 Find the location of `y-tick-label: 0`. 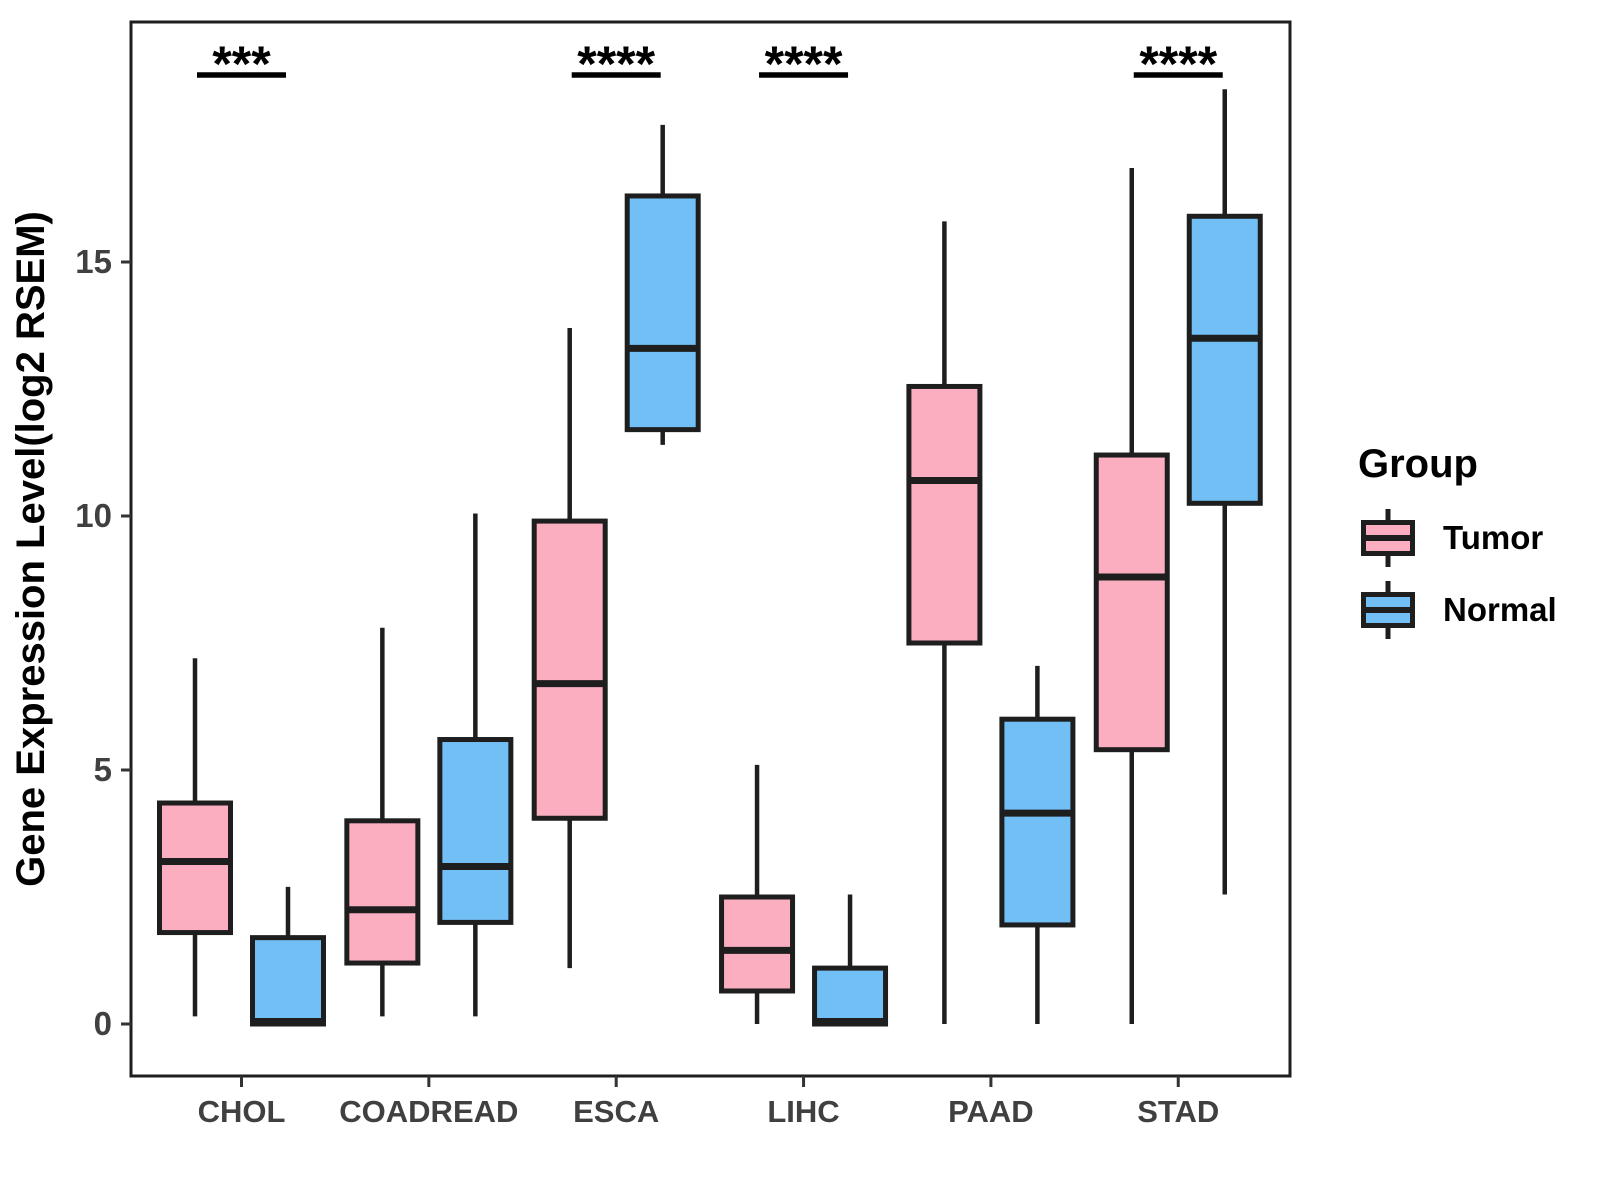

y-tick-label: 0 is located at coordinates (103, 1023).